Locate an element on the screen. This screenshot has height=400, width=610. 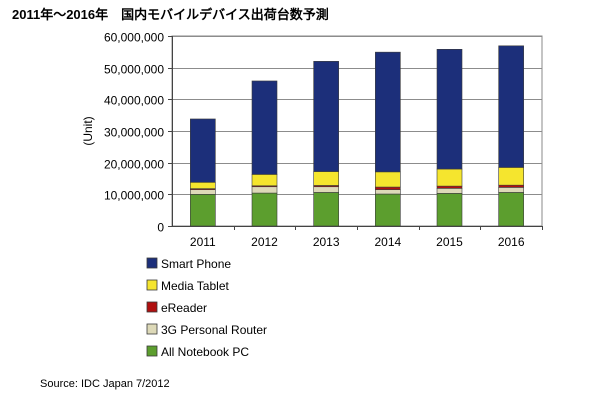
y-tick-label: 50,000,000 is located at coordinates (134, 70).